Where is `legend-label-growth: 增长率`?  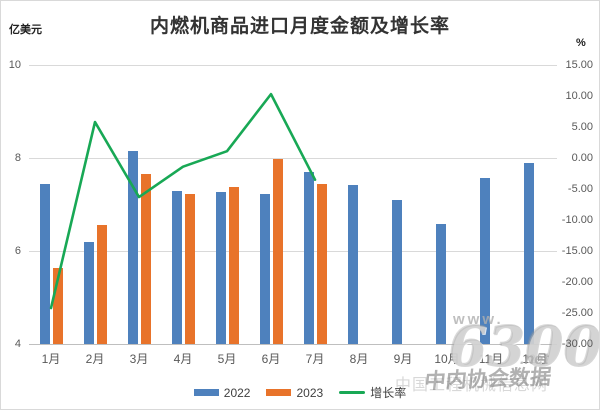 legend-label-growth: 增长率 is located at coordinates (388, 393).